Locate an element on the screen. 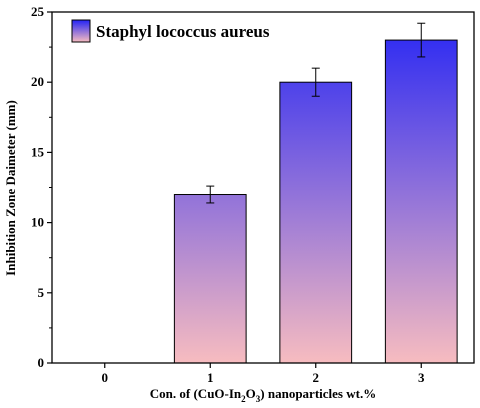  y-tick-label-10: 10 is located at coordinates (37, 222).